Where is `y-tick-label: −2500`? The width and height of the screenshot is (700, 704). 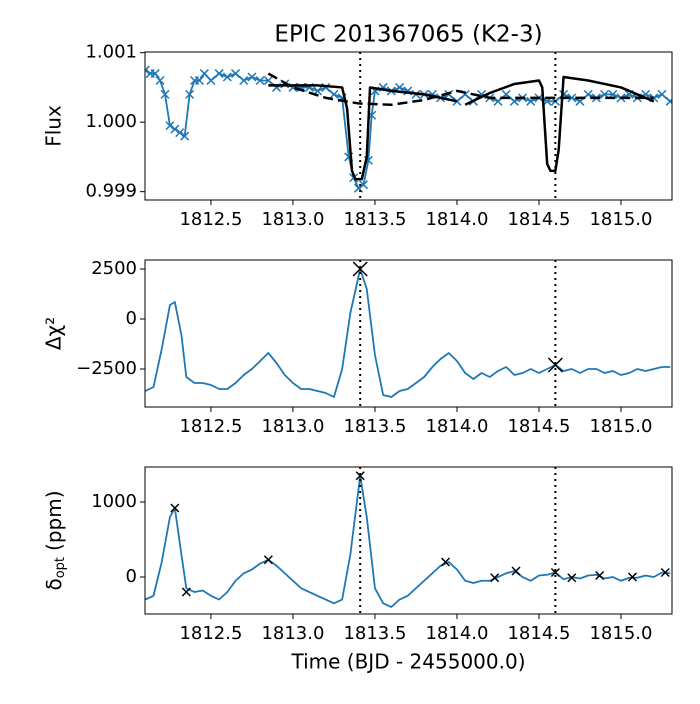
y-tick-label: −2500 is located at coordinates (106, 368).